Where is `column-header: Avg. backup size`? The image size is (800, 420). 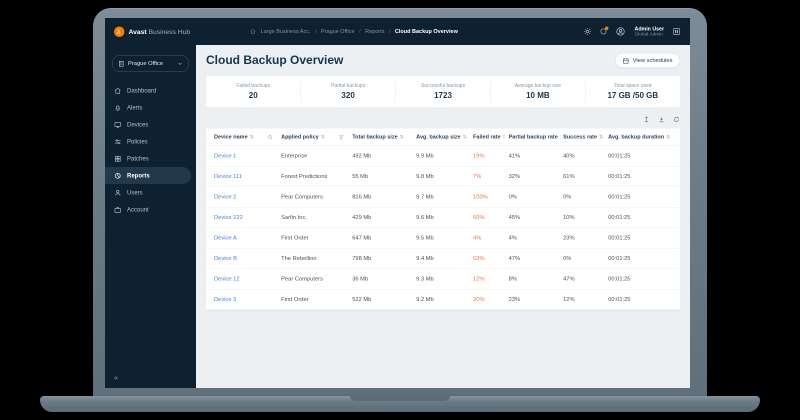 column-header: Avg. backup size is located at coordinates (438, 137).